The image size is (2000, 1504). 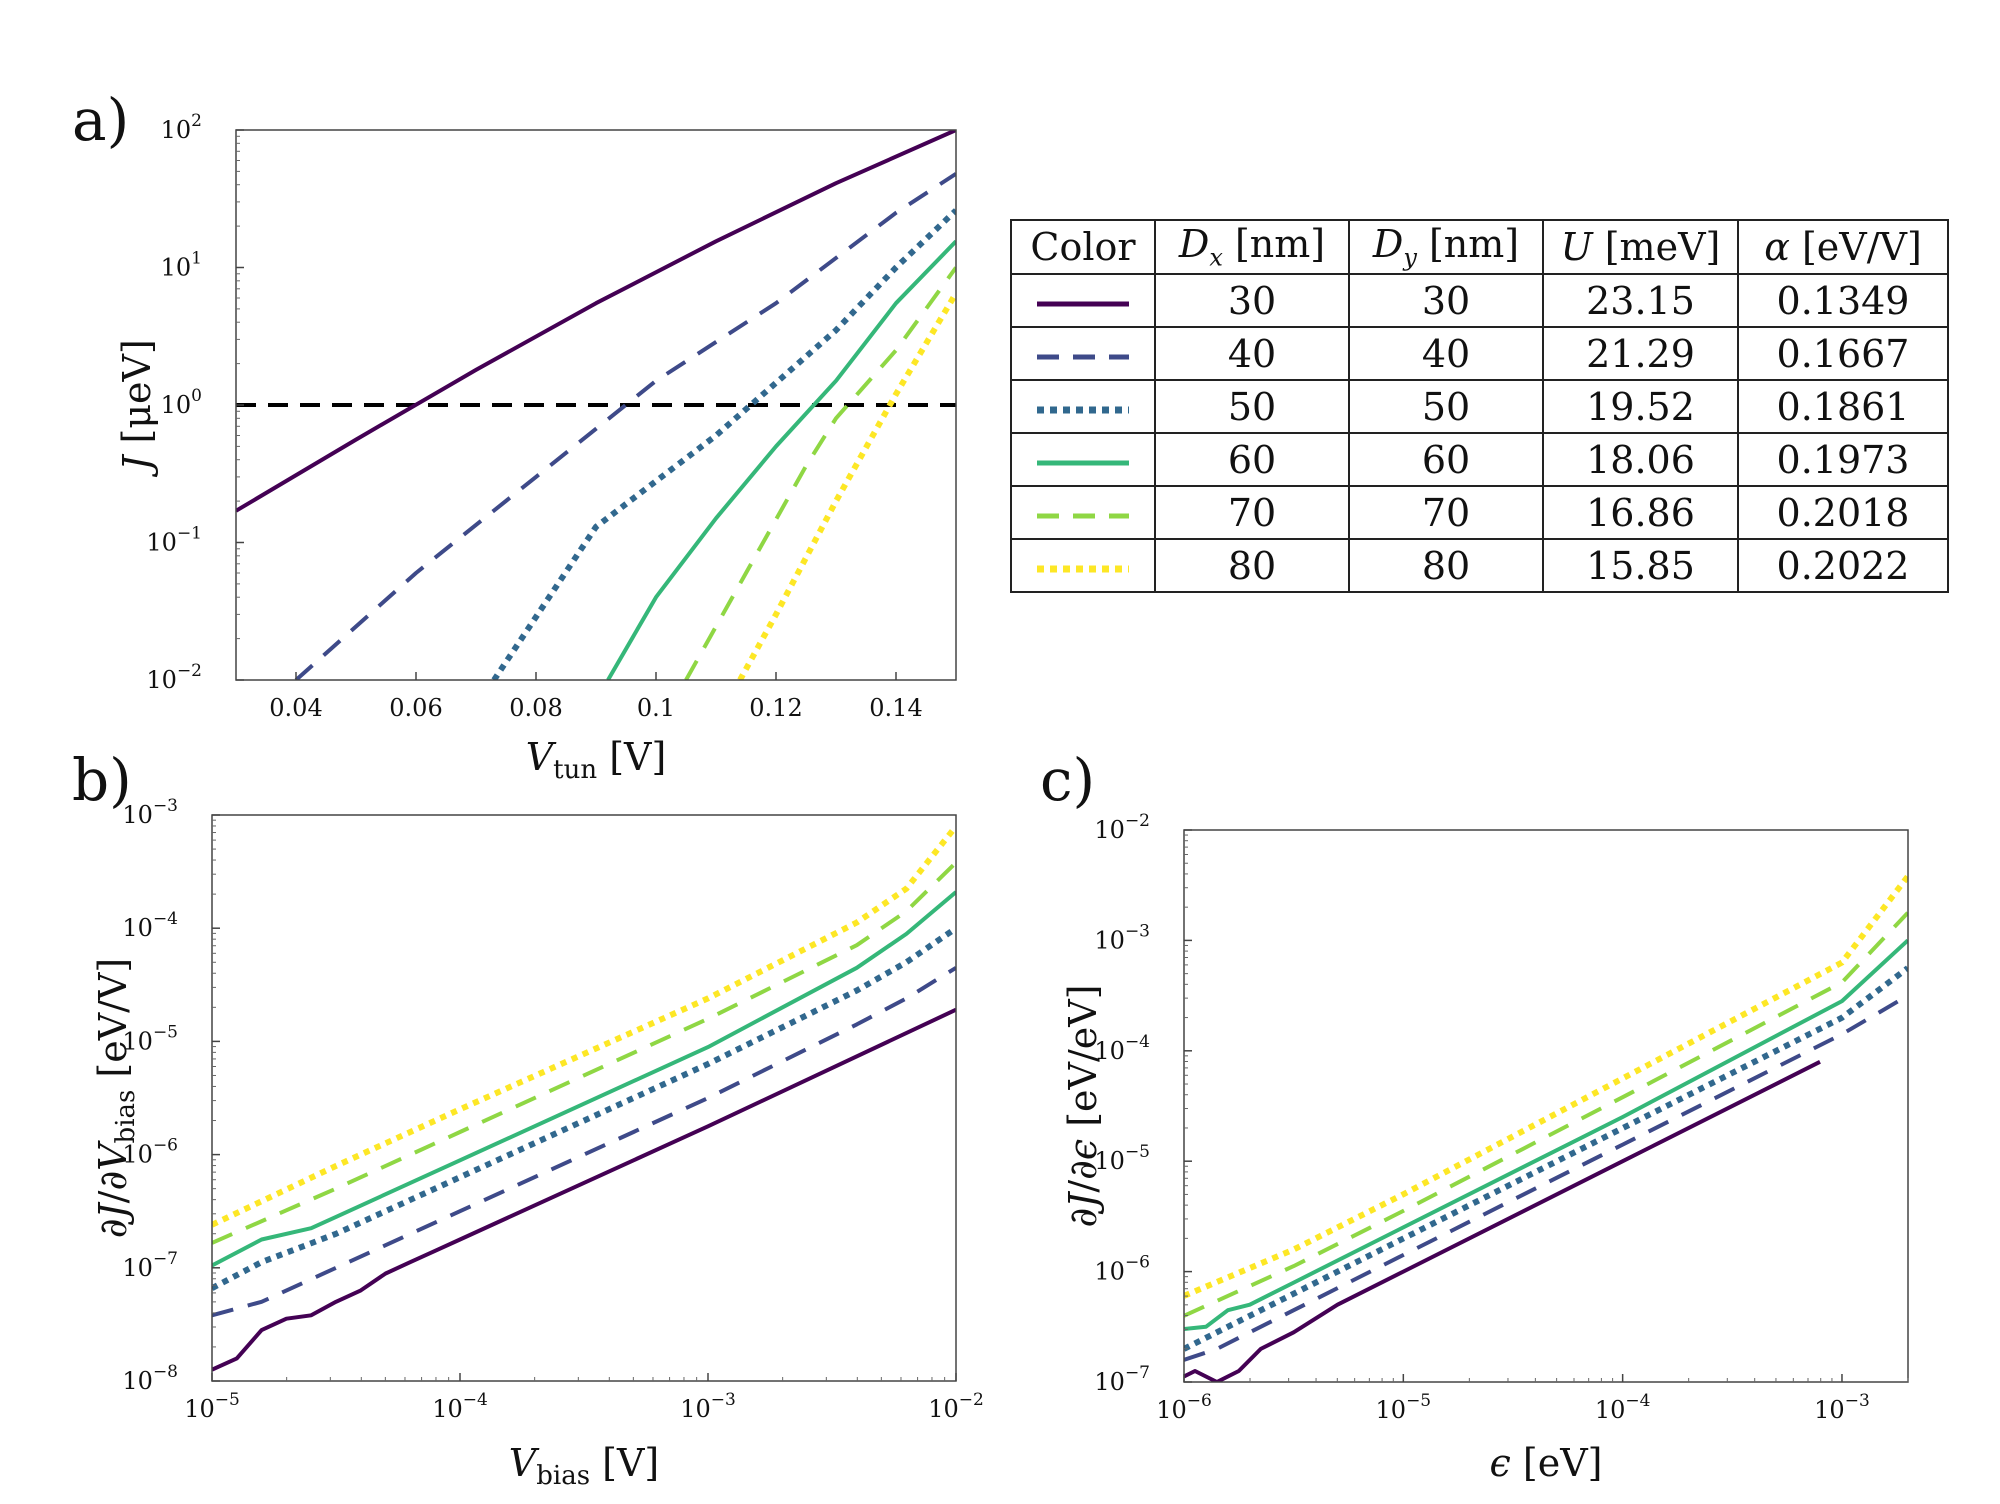 I want to click on header-color: Color, so click(x=1083, y=247).